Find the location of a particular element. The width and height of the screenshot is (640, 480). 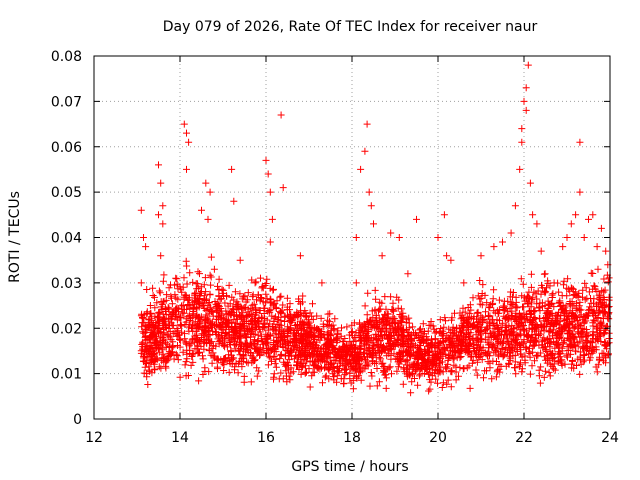

y-tick-label: 0.02 is located at coordinates (66, 329).